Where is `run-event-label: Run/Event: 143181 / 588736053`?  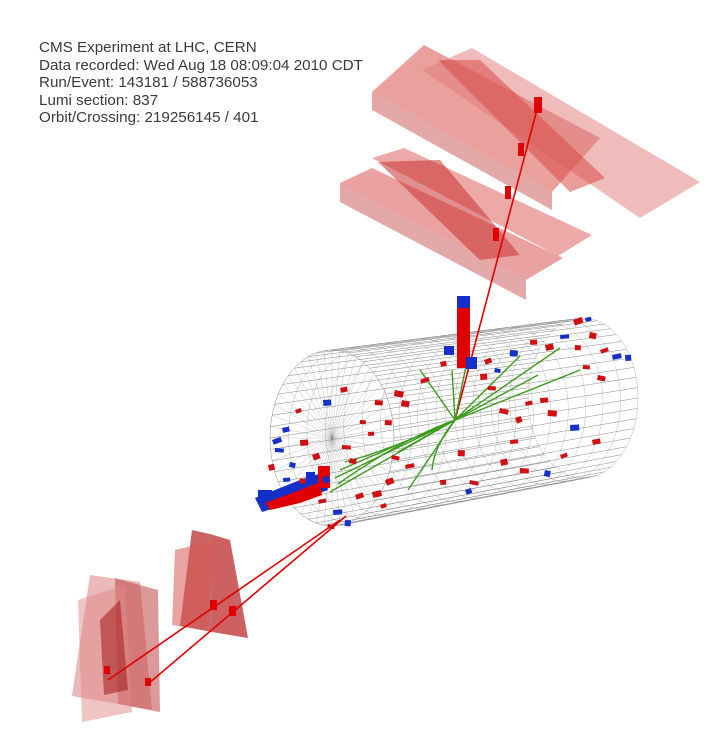 run-event-label: Run/Event: 143181 / 588736053 is located at coordinates (148, 82).